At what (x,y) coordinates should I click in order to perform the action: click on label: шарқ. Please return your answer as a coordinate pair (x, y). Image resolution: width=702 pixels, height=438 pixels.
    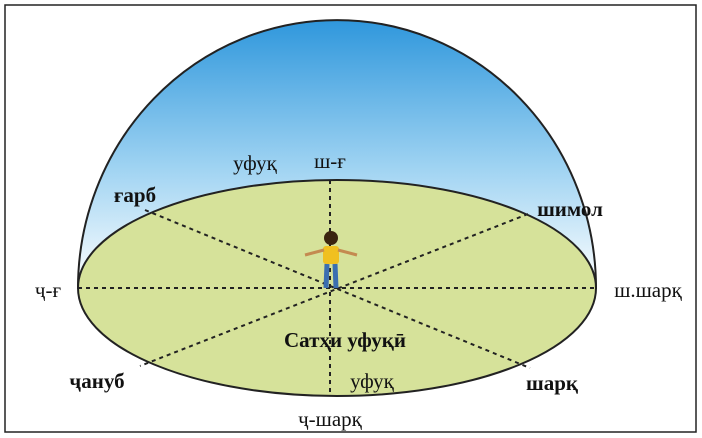
    Looking at the image, I should click on (552, 383).